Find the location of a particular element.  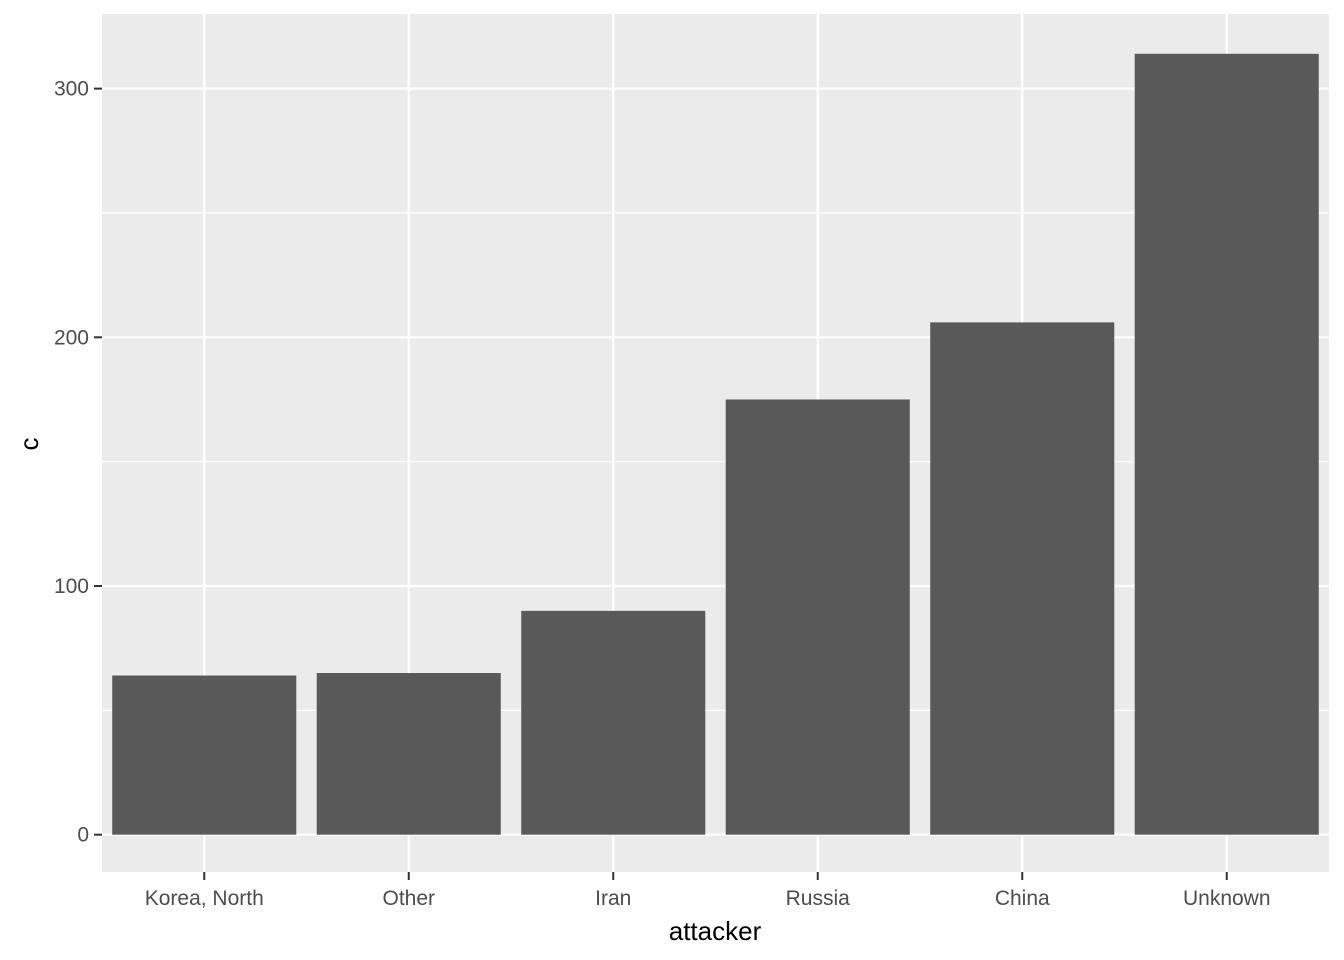

y-tick-label: 200 is located at coordinates (71, 337).